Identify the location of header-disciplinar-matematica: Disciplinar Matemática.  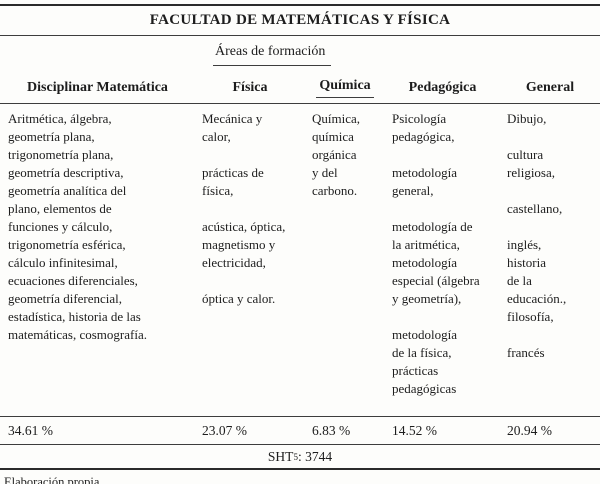
(97, 88).